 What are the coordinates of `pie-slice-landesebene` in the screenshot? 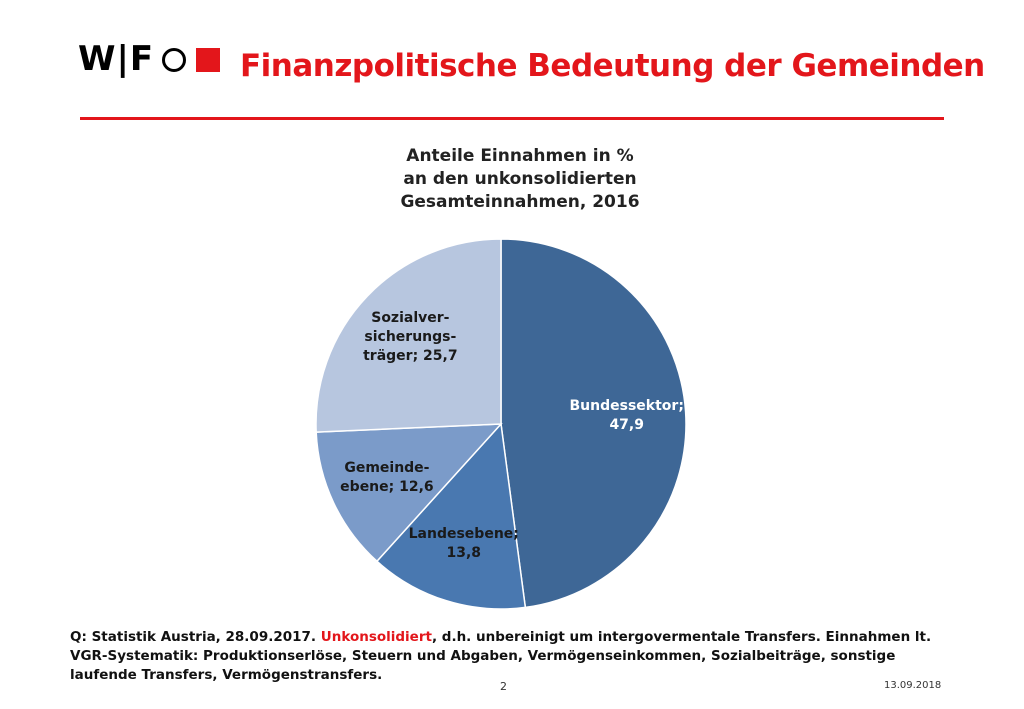 It's located at (451, 516).